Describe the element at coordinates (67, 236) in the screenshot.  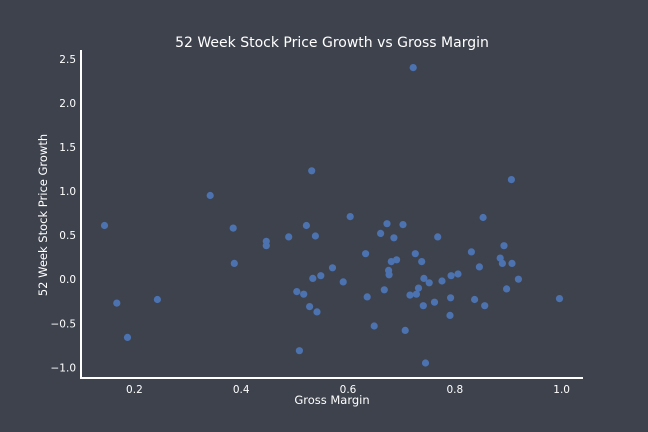
I see `y-tick-label: 0.5` at that location.